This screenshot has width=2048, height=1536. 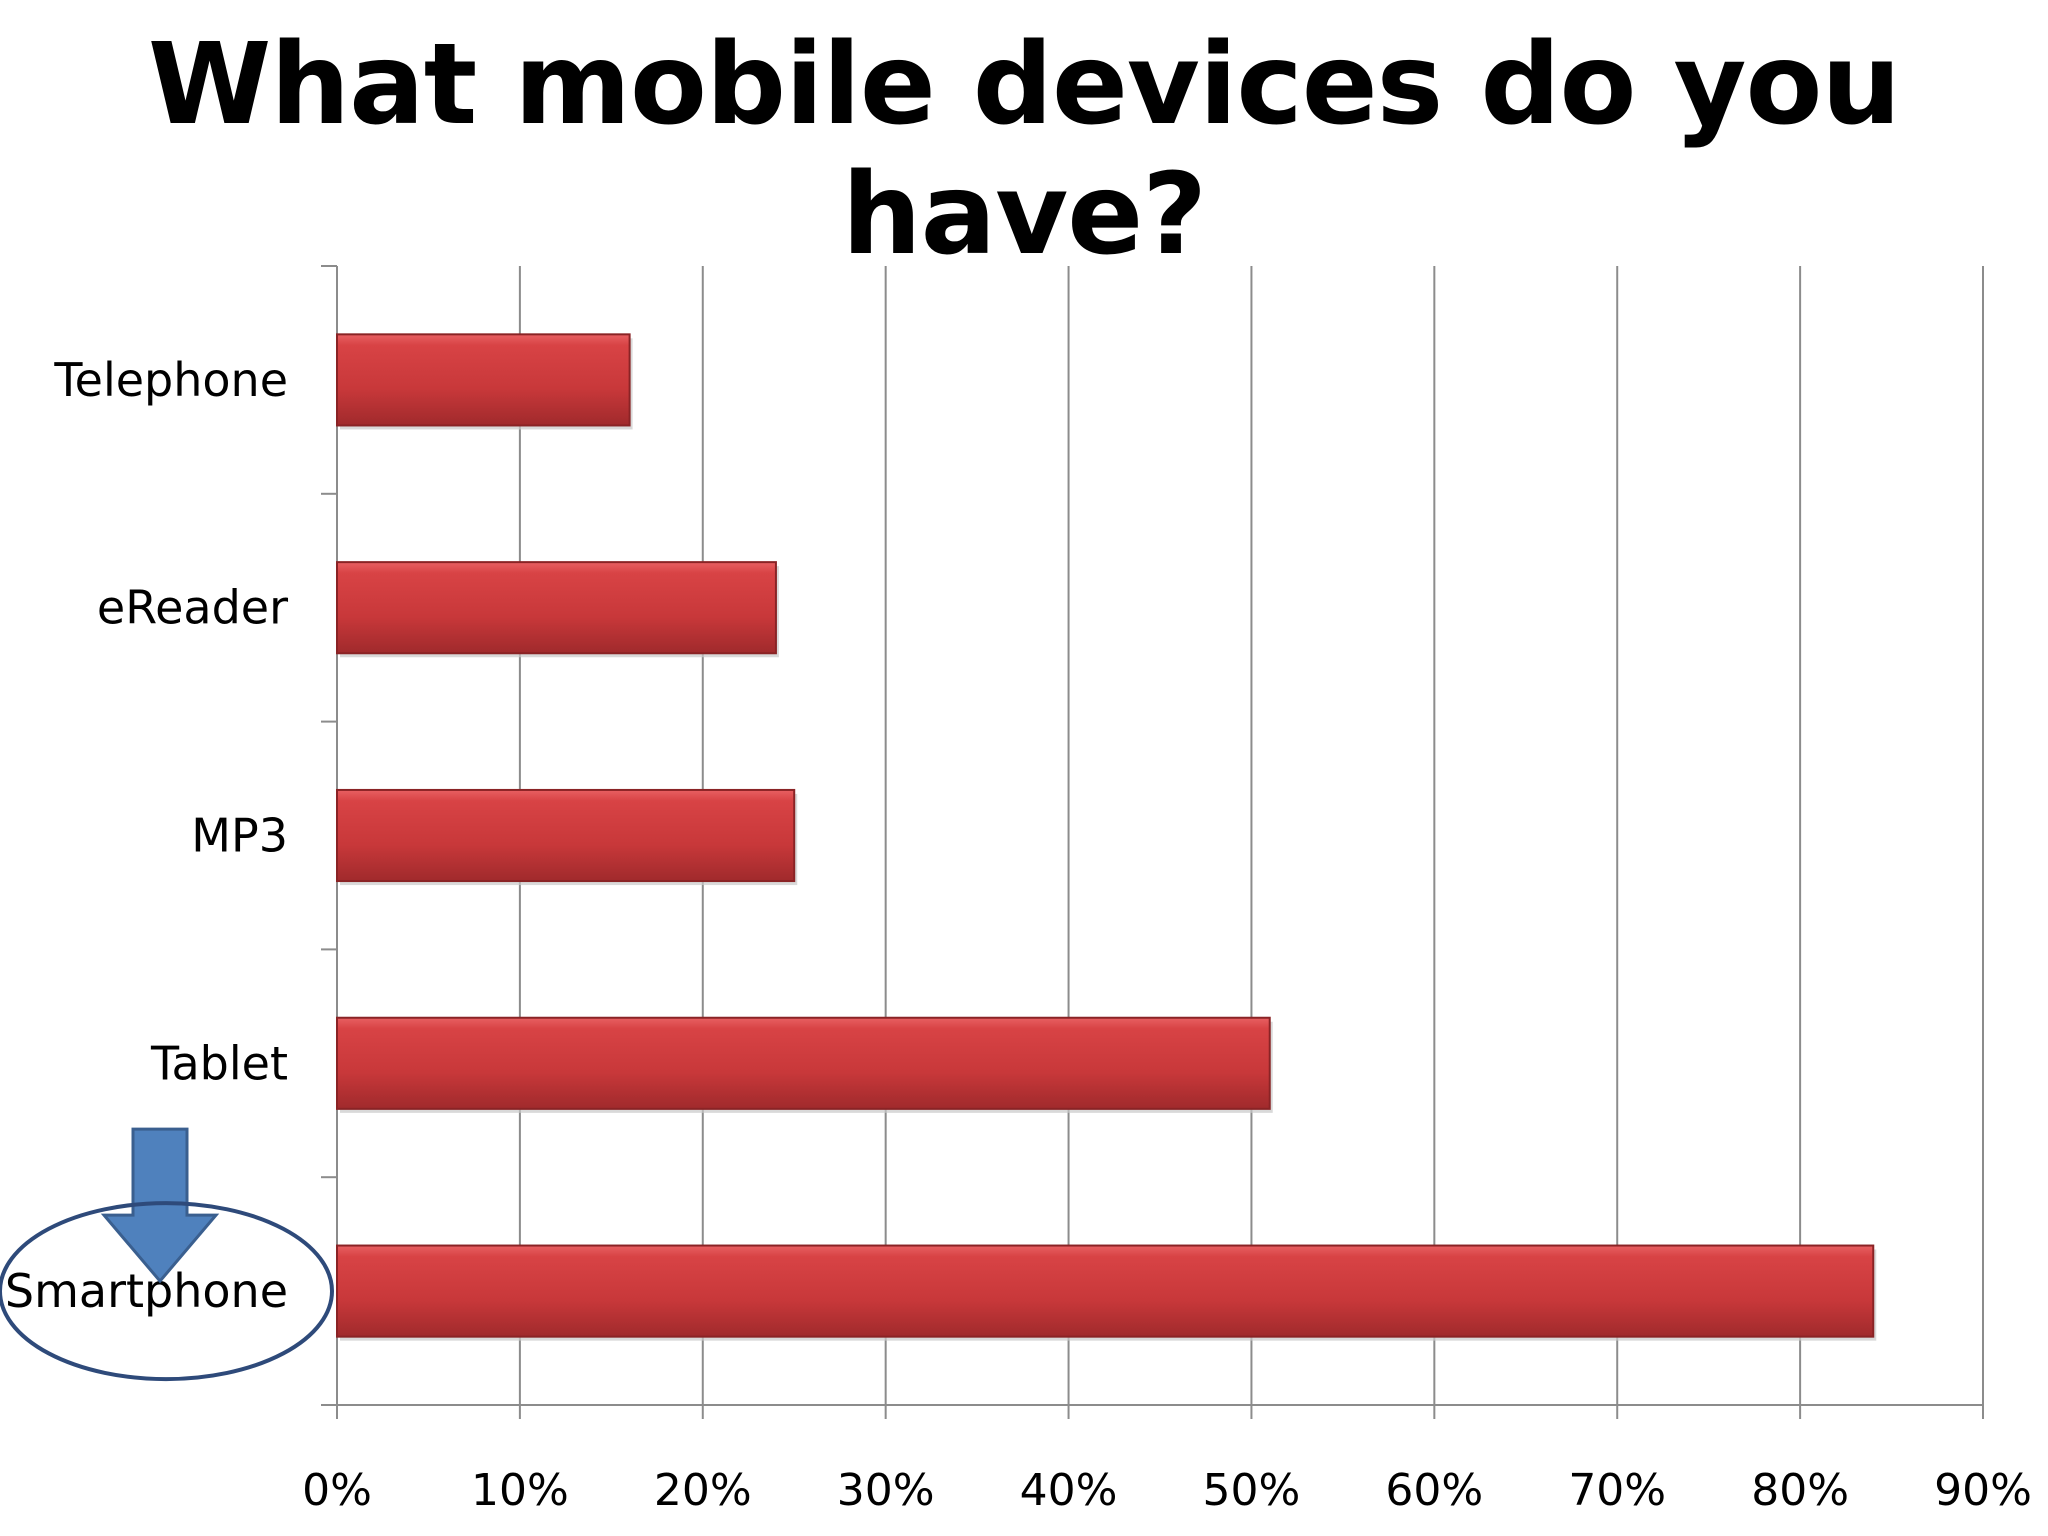 I want to click on x-tick-label: 70%, so click(x=1617, y=1490).